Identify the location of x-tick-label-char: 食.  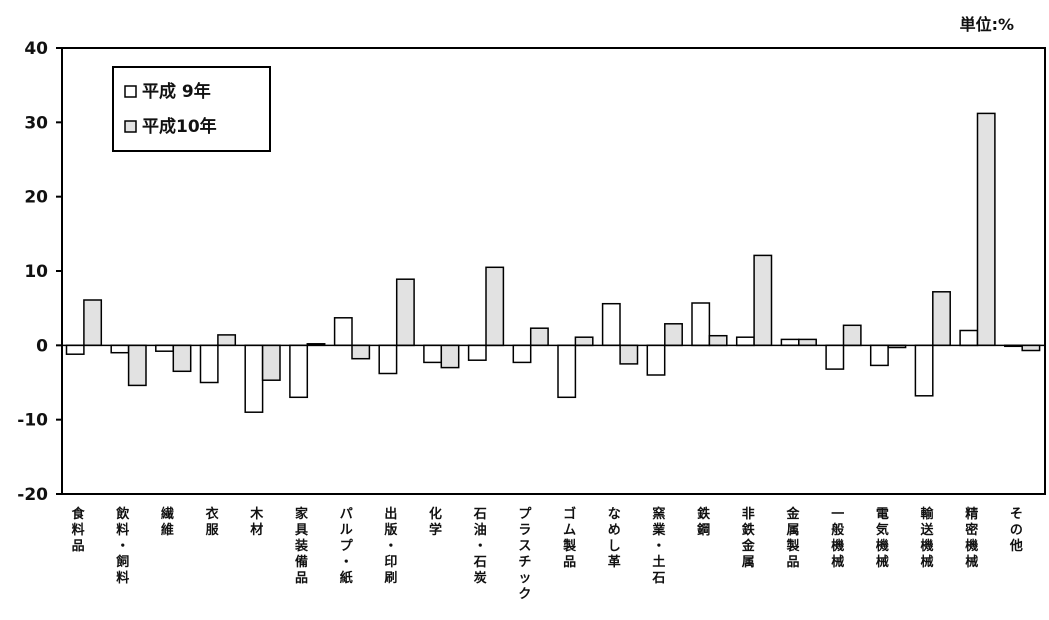
(79, 514).